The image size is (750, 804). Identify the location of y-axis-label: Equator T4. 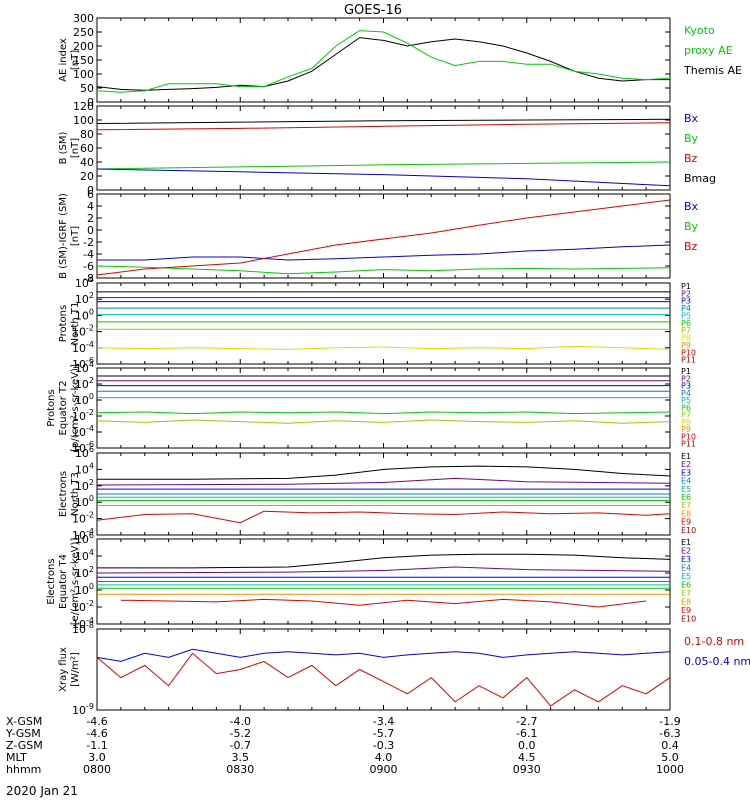
(63, 581).